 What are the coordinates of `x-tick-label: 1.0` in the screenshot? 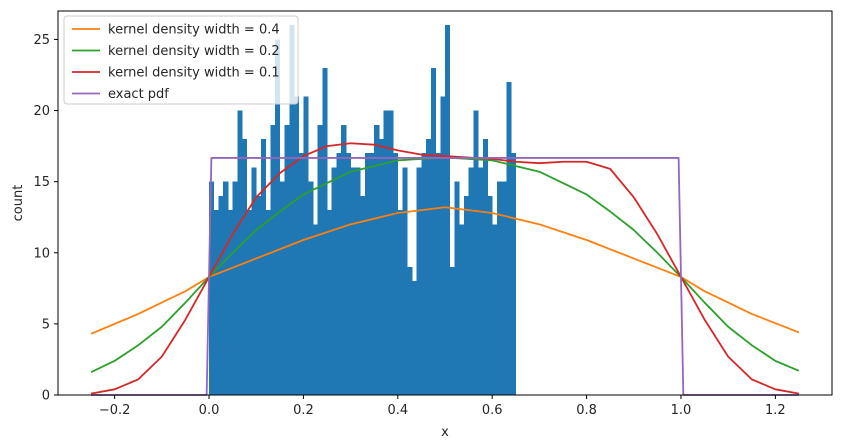 It's located at (681, 410).